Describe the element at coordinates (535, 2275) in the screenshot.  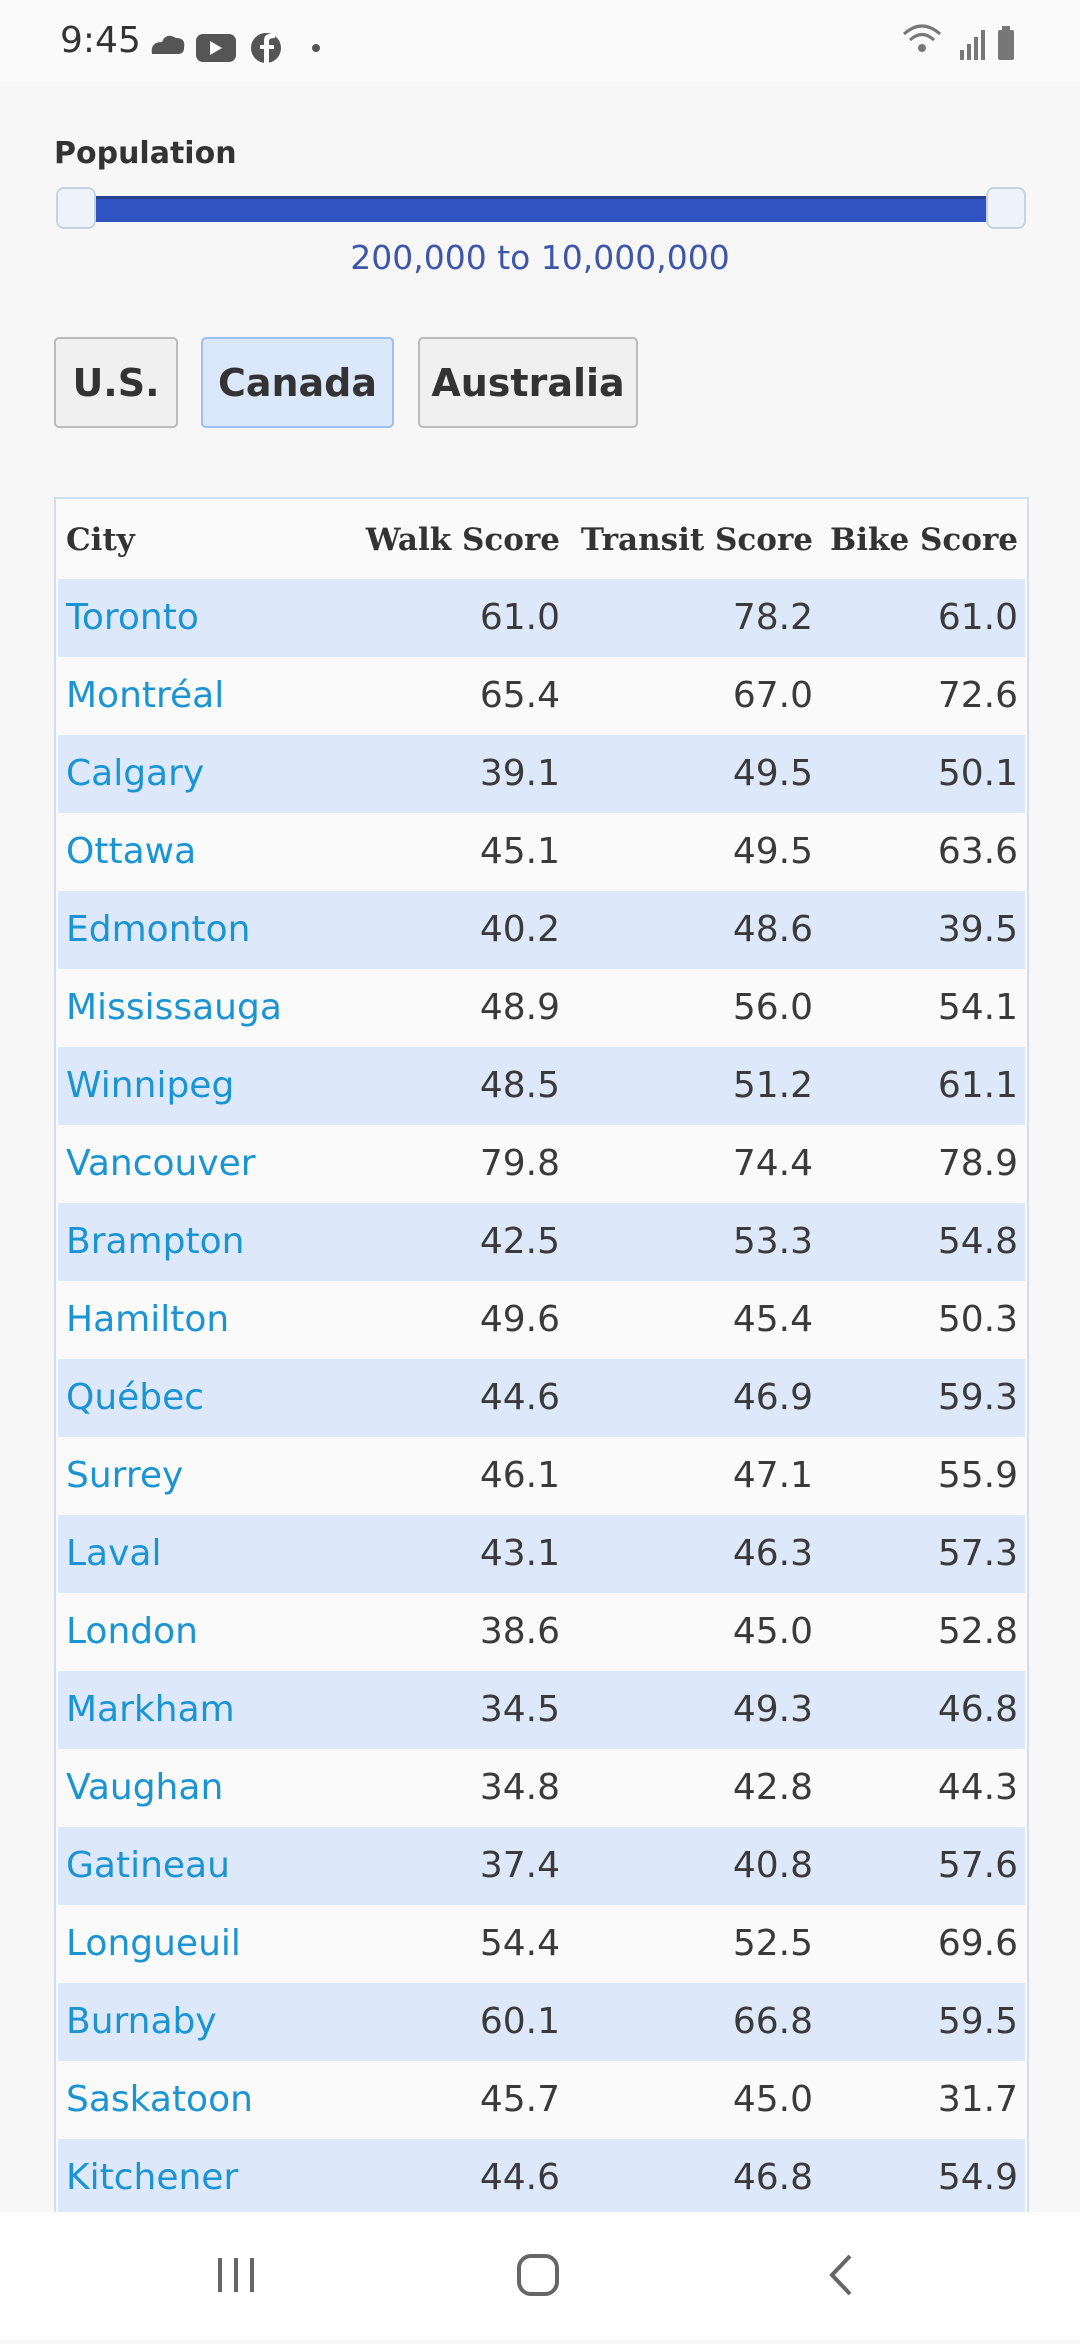
I see `nav-icons` at that location.